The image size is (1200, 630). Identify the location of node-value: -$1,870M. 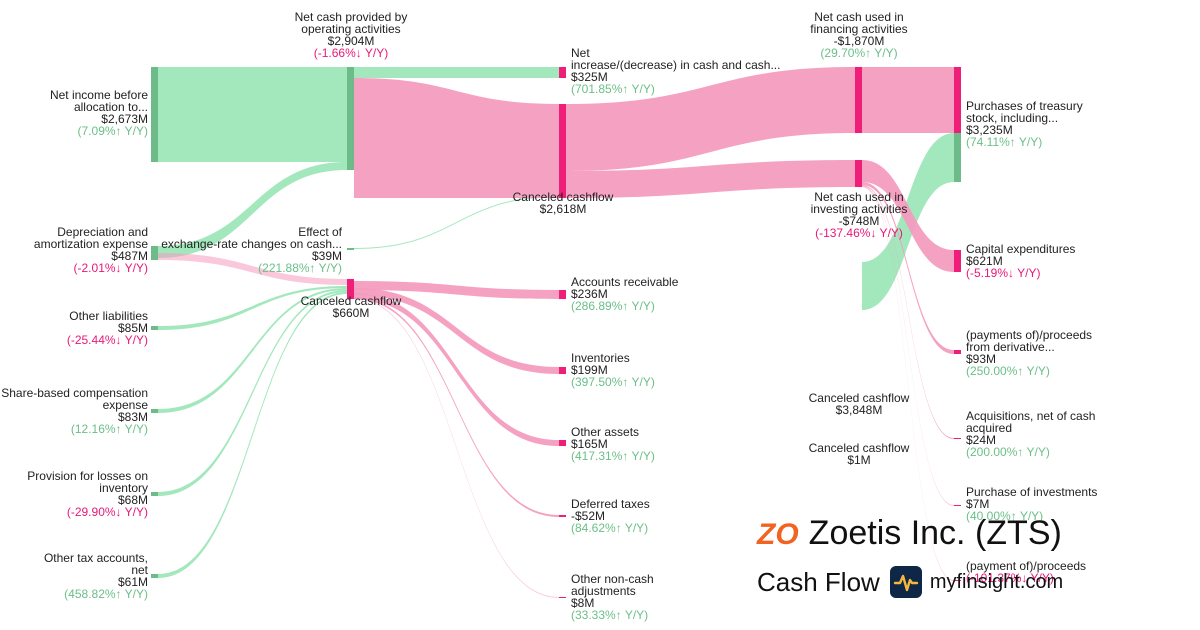
(859, 41).